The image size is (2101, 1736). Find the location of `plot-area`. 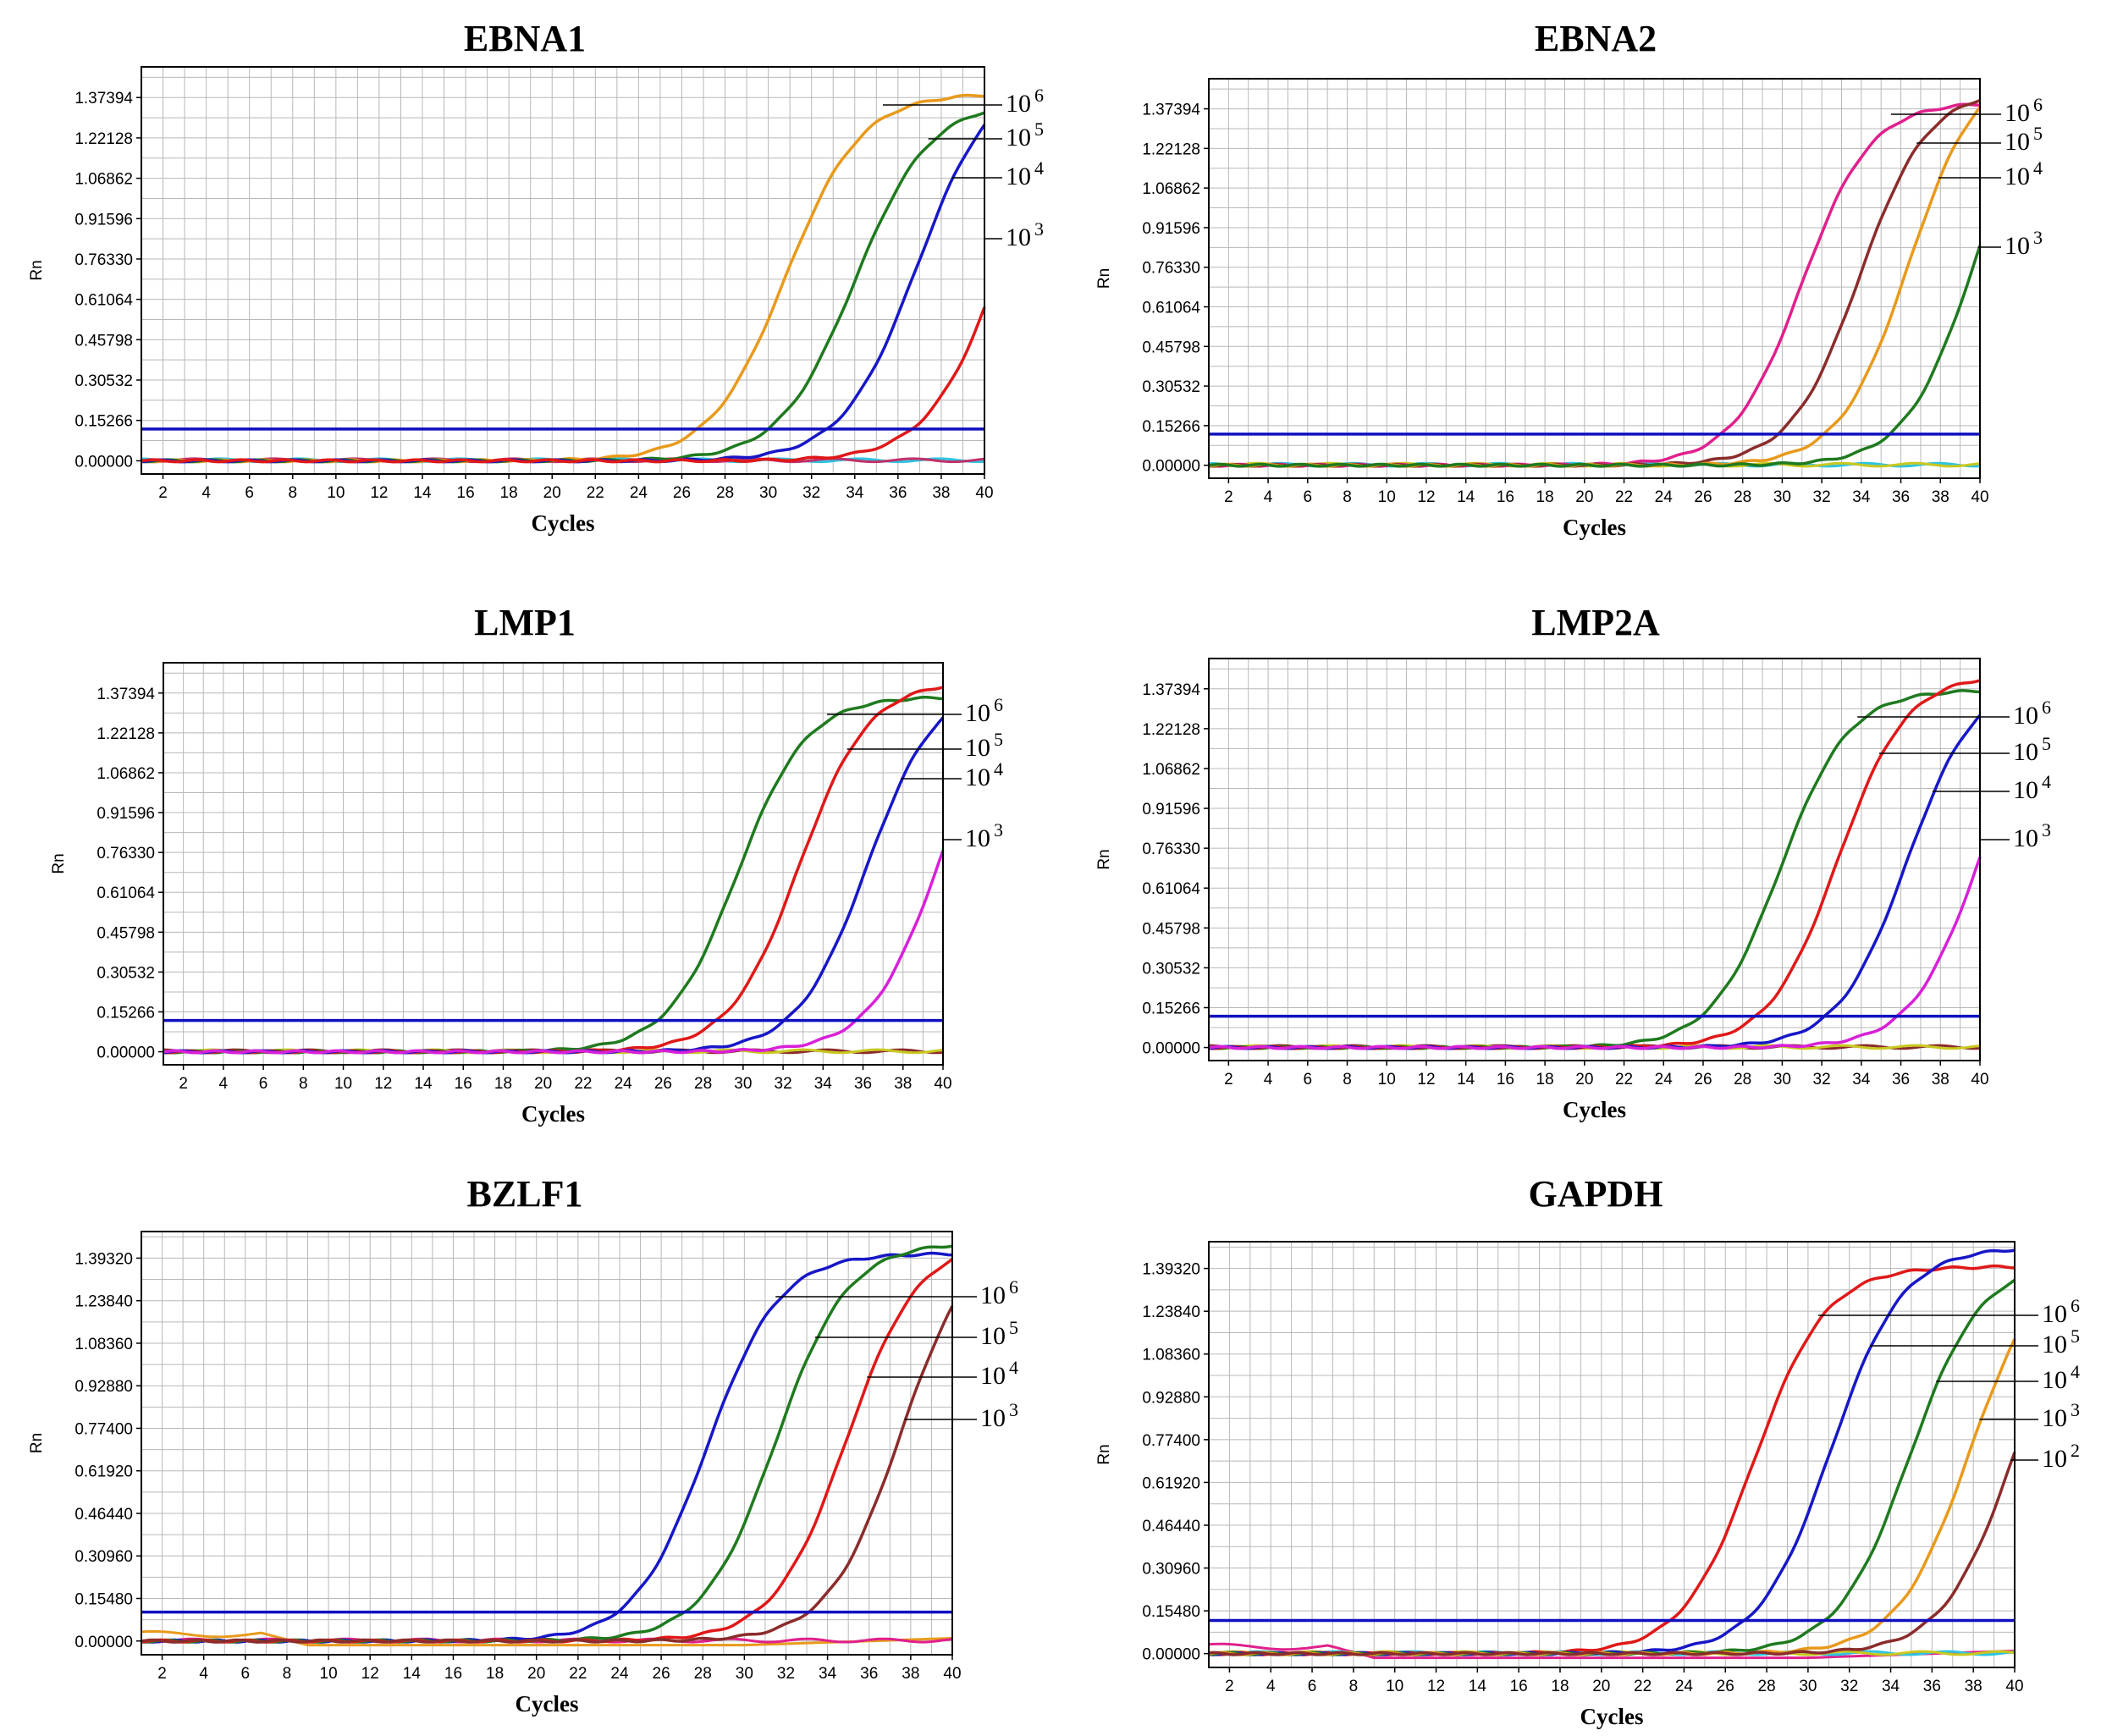

plot-area is located at coordinates (1612, 1454).